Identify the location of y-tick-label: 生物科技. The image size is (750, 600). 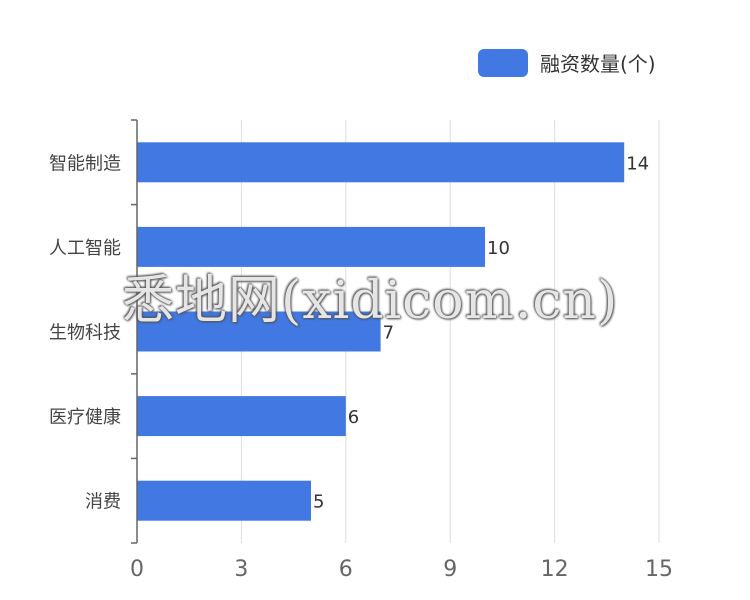
(85, 333).